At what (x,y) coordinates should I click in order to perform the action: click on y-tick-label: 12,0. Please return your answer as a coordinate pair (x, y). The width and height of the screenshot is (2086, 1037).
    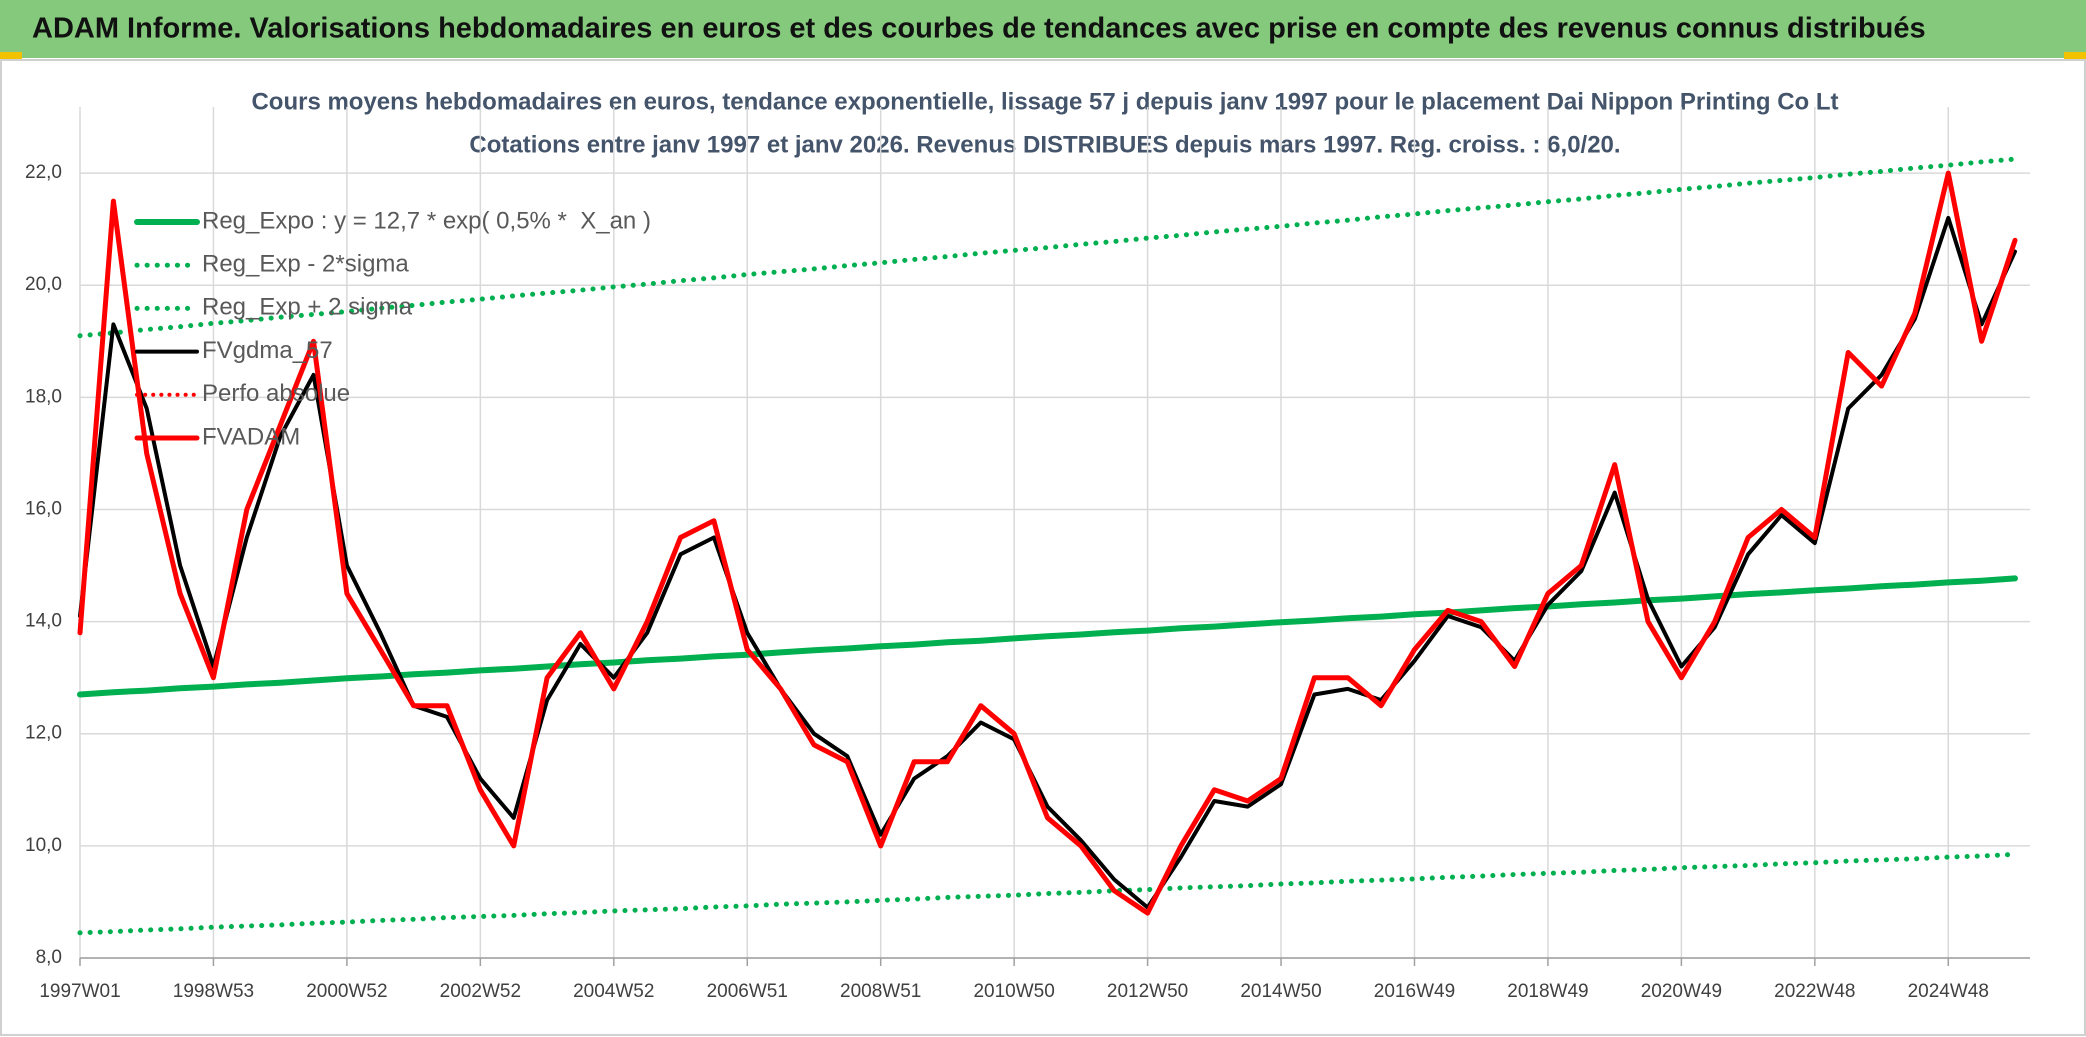
    Looking at the image, I should click on (43, 733).